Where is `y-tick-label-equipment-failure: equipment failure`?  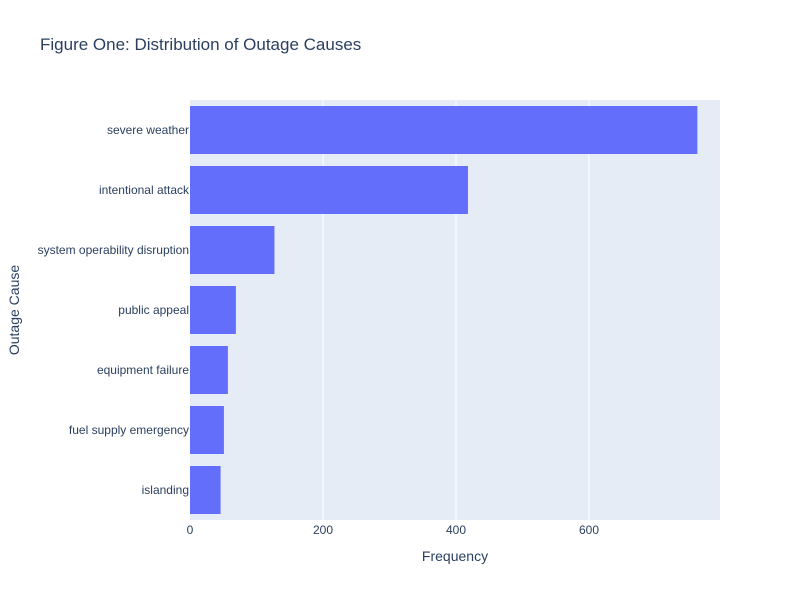
y-tick-label-equipment-failure: equipment failure is located at coordinates (143, 370).